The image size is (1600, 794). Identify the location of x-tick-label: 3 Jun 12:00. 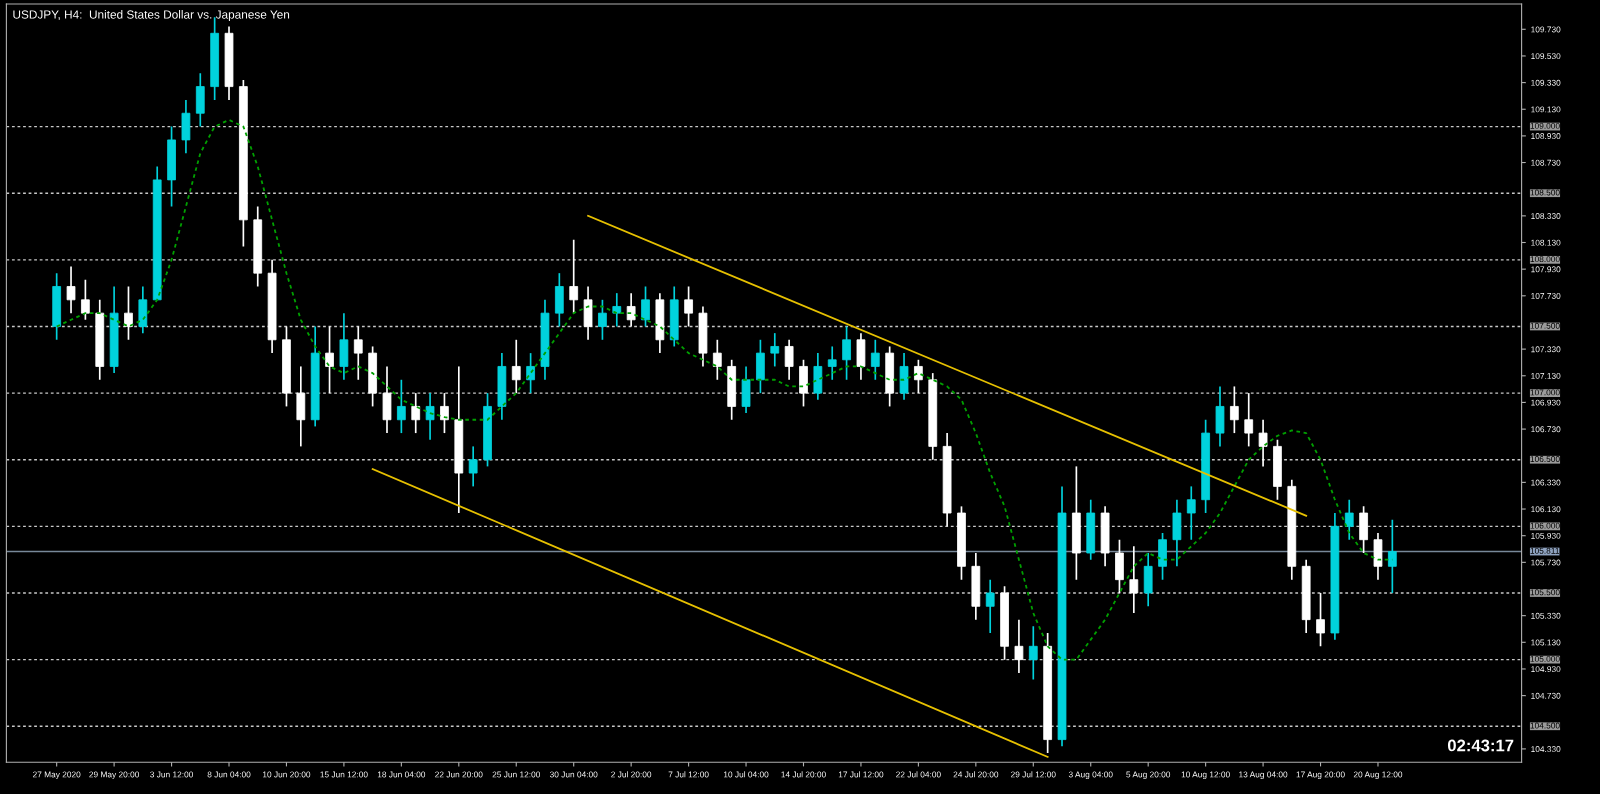
(172, 774).